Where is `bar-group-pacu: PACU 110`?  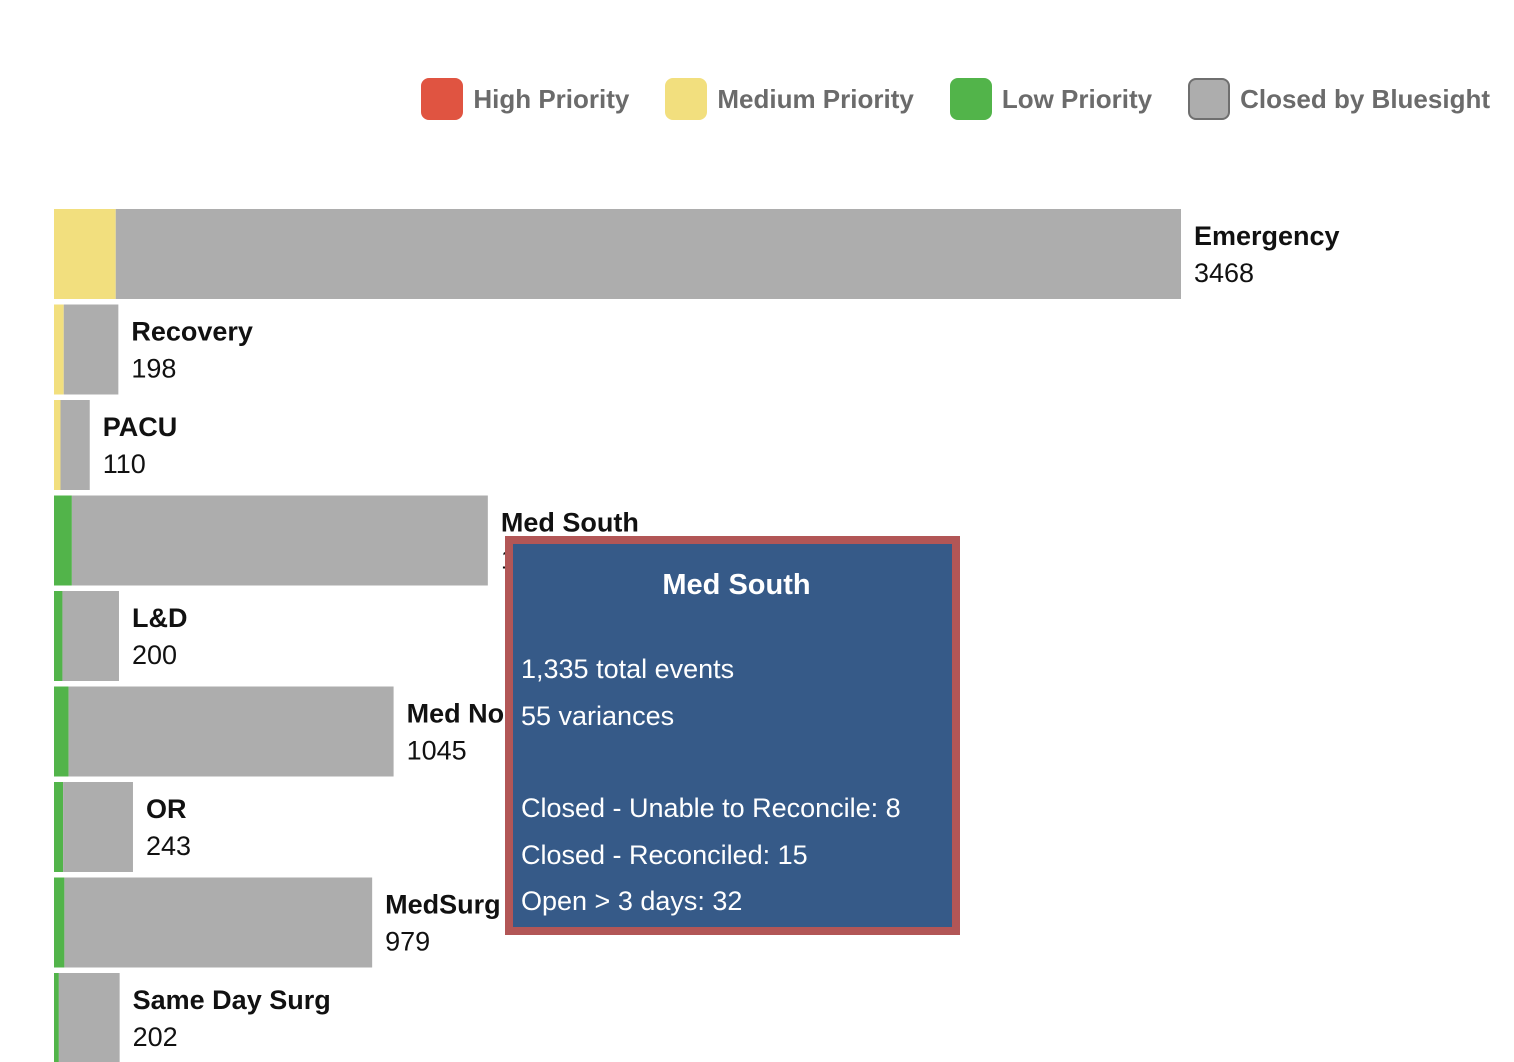
bar-group-pacu: PACU 110 is located at coordinates (115, 445).